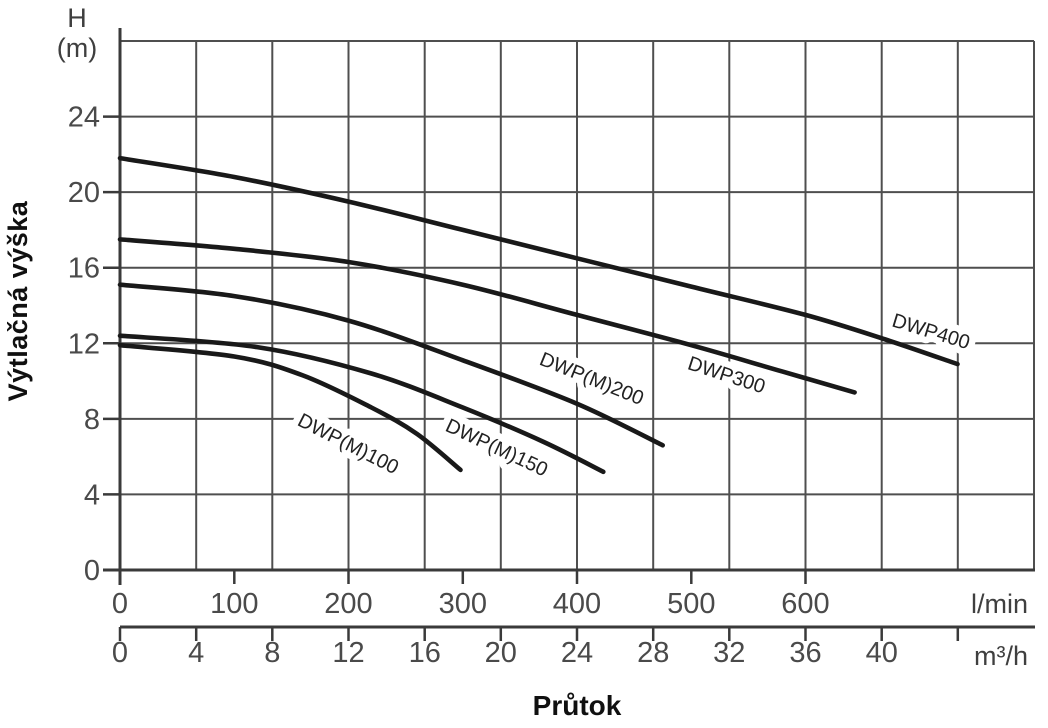  Describe the element at coordinates (653, 653) in the screenshot. I see `x2-tick-label: 28` at that location.